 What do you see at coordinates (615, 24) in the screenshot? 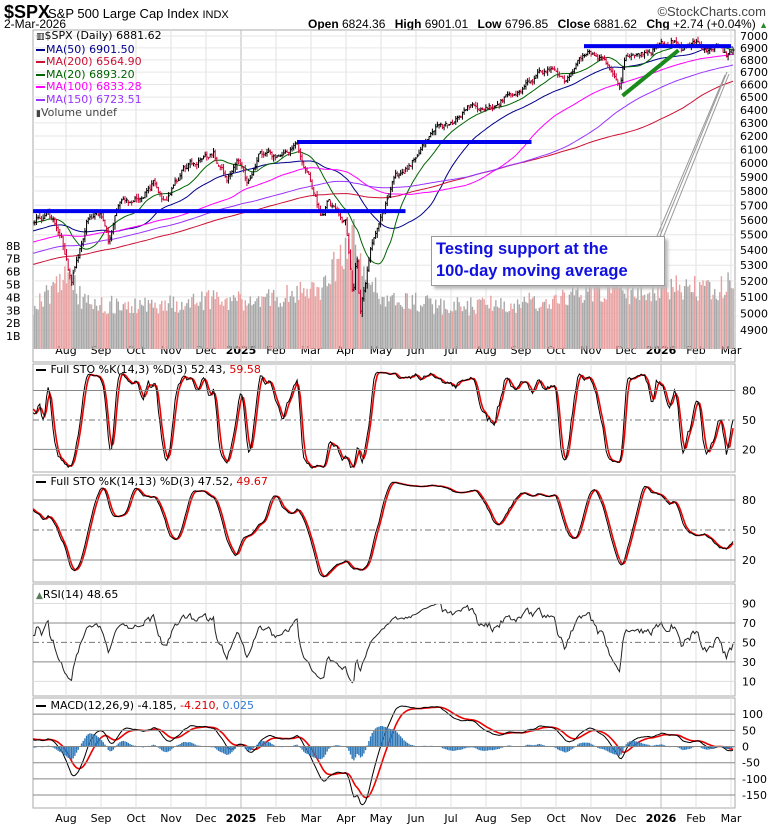
I see `close-value: 6881.62` at bounding box center [615, 24].